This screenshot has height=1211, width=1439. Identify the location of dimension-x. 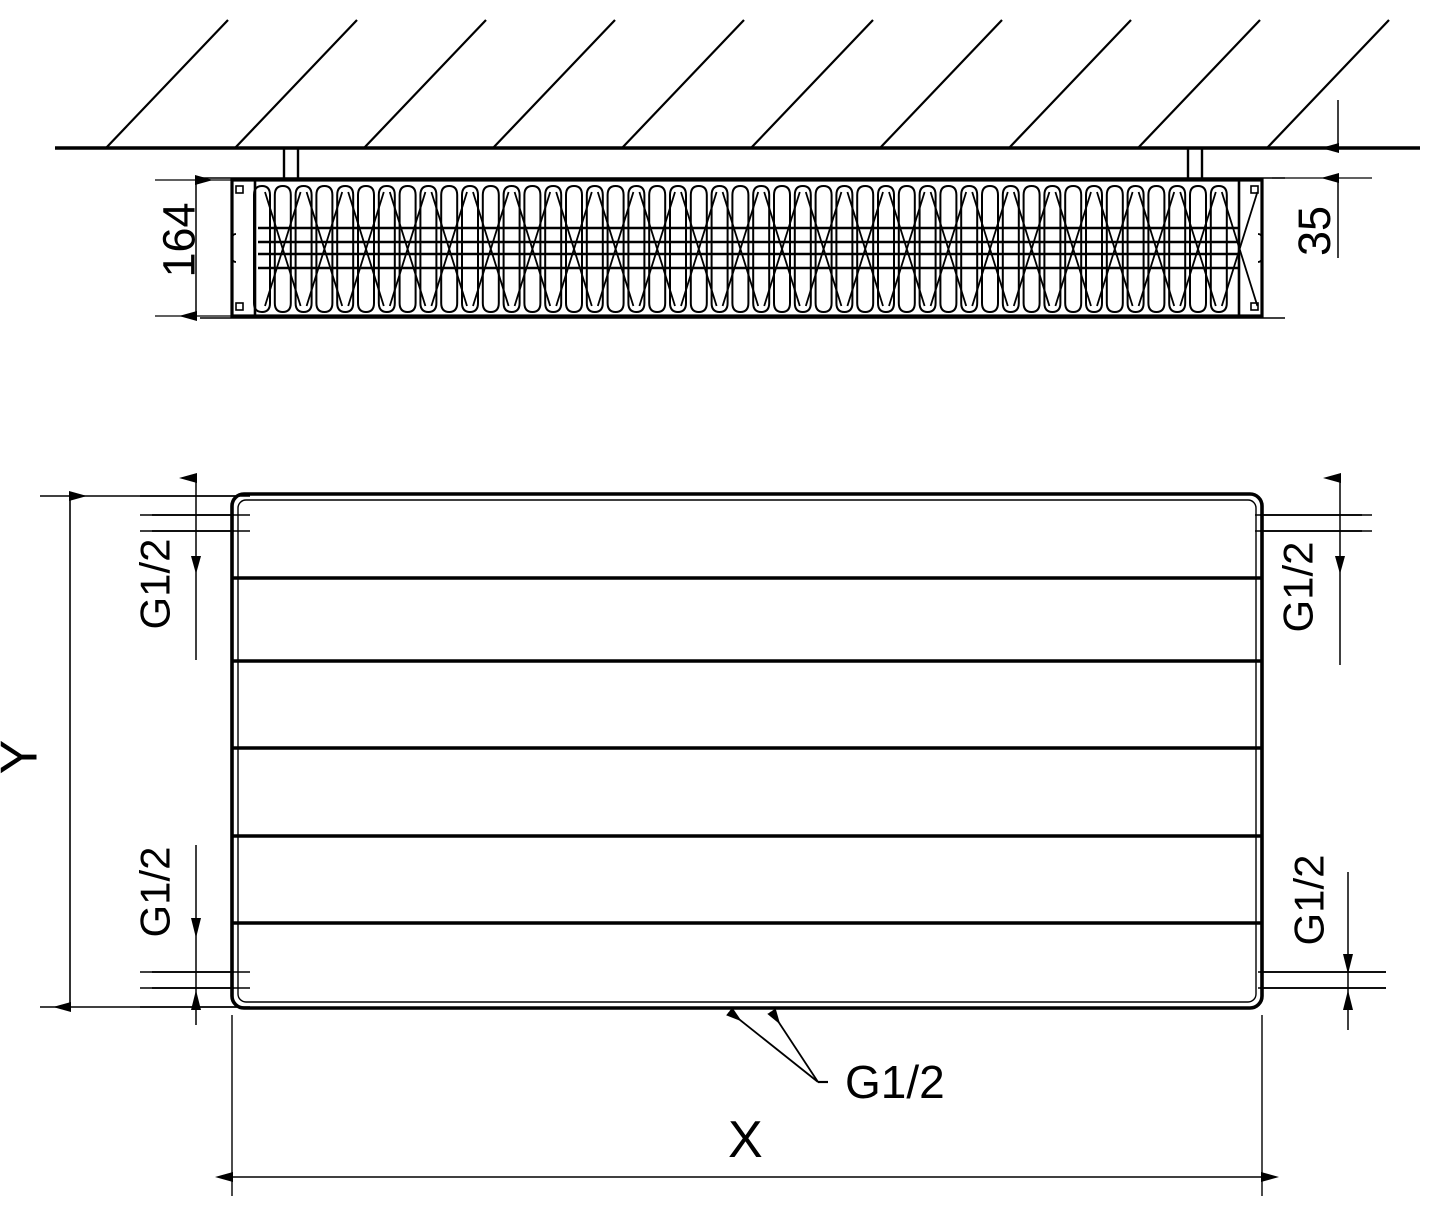
(747, 1105).